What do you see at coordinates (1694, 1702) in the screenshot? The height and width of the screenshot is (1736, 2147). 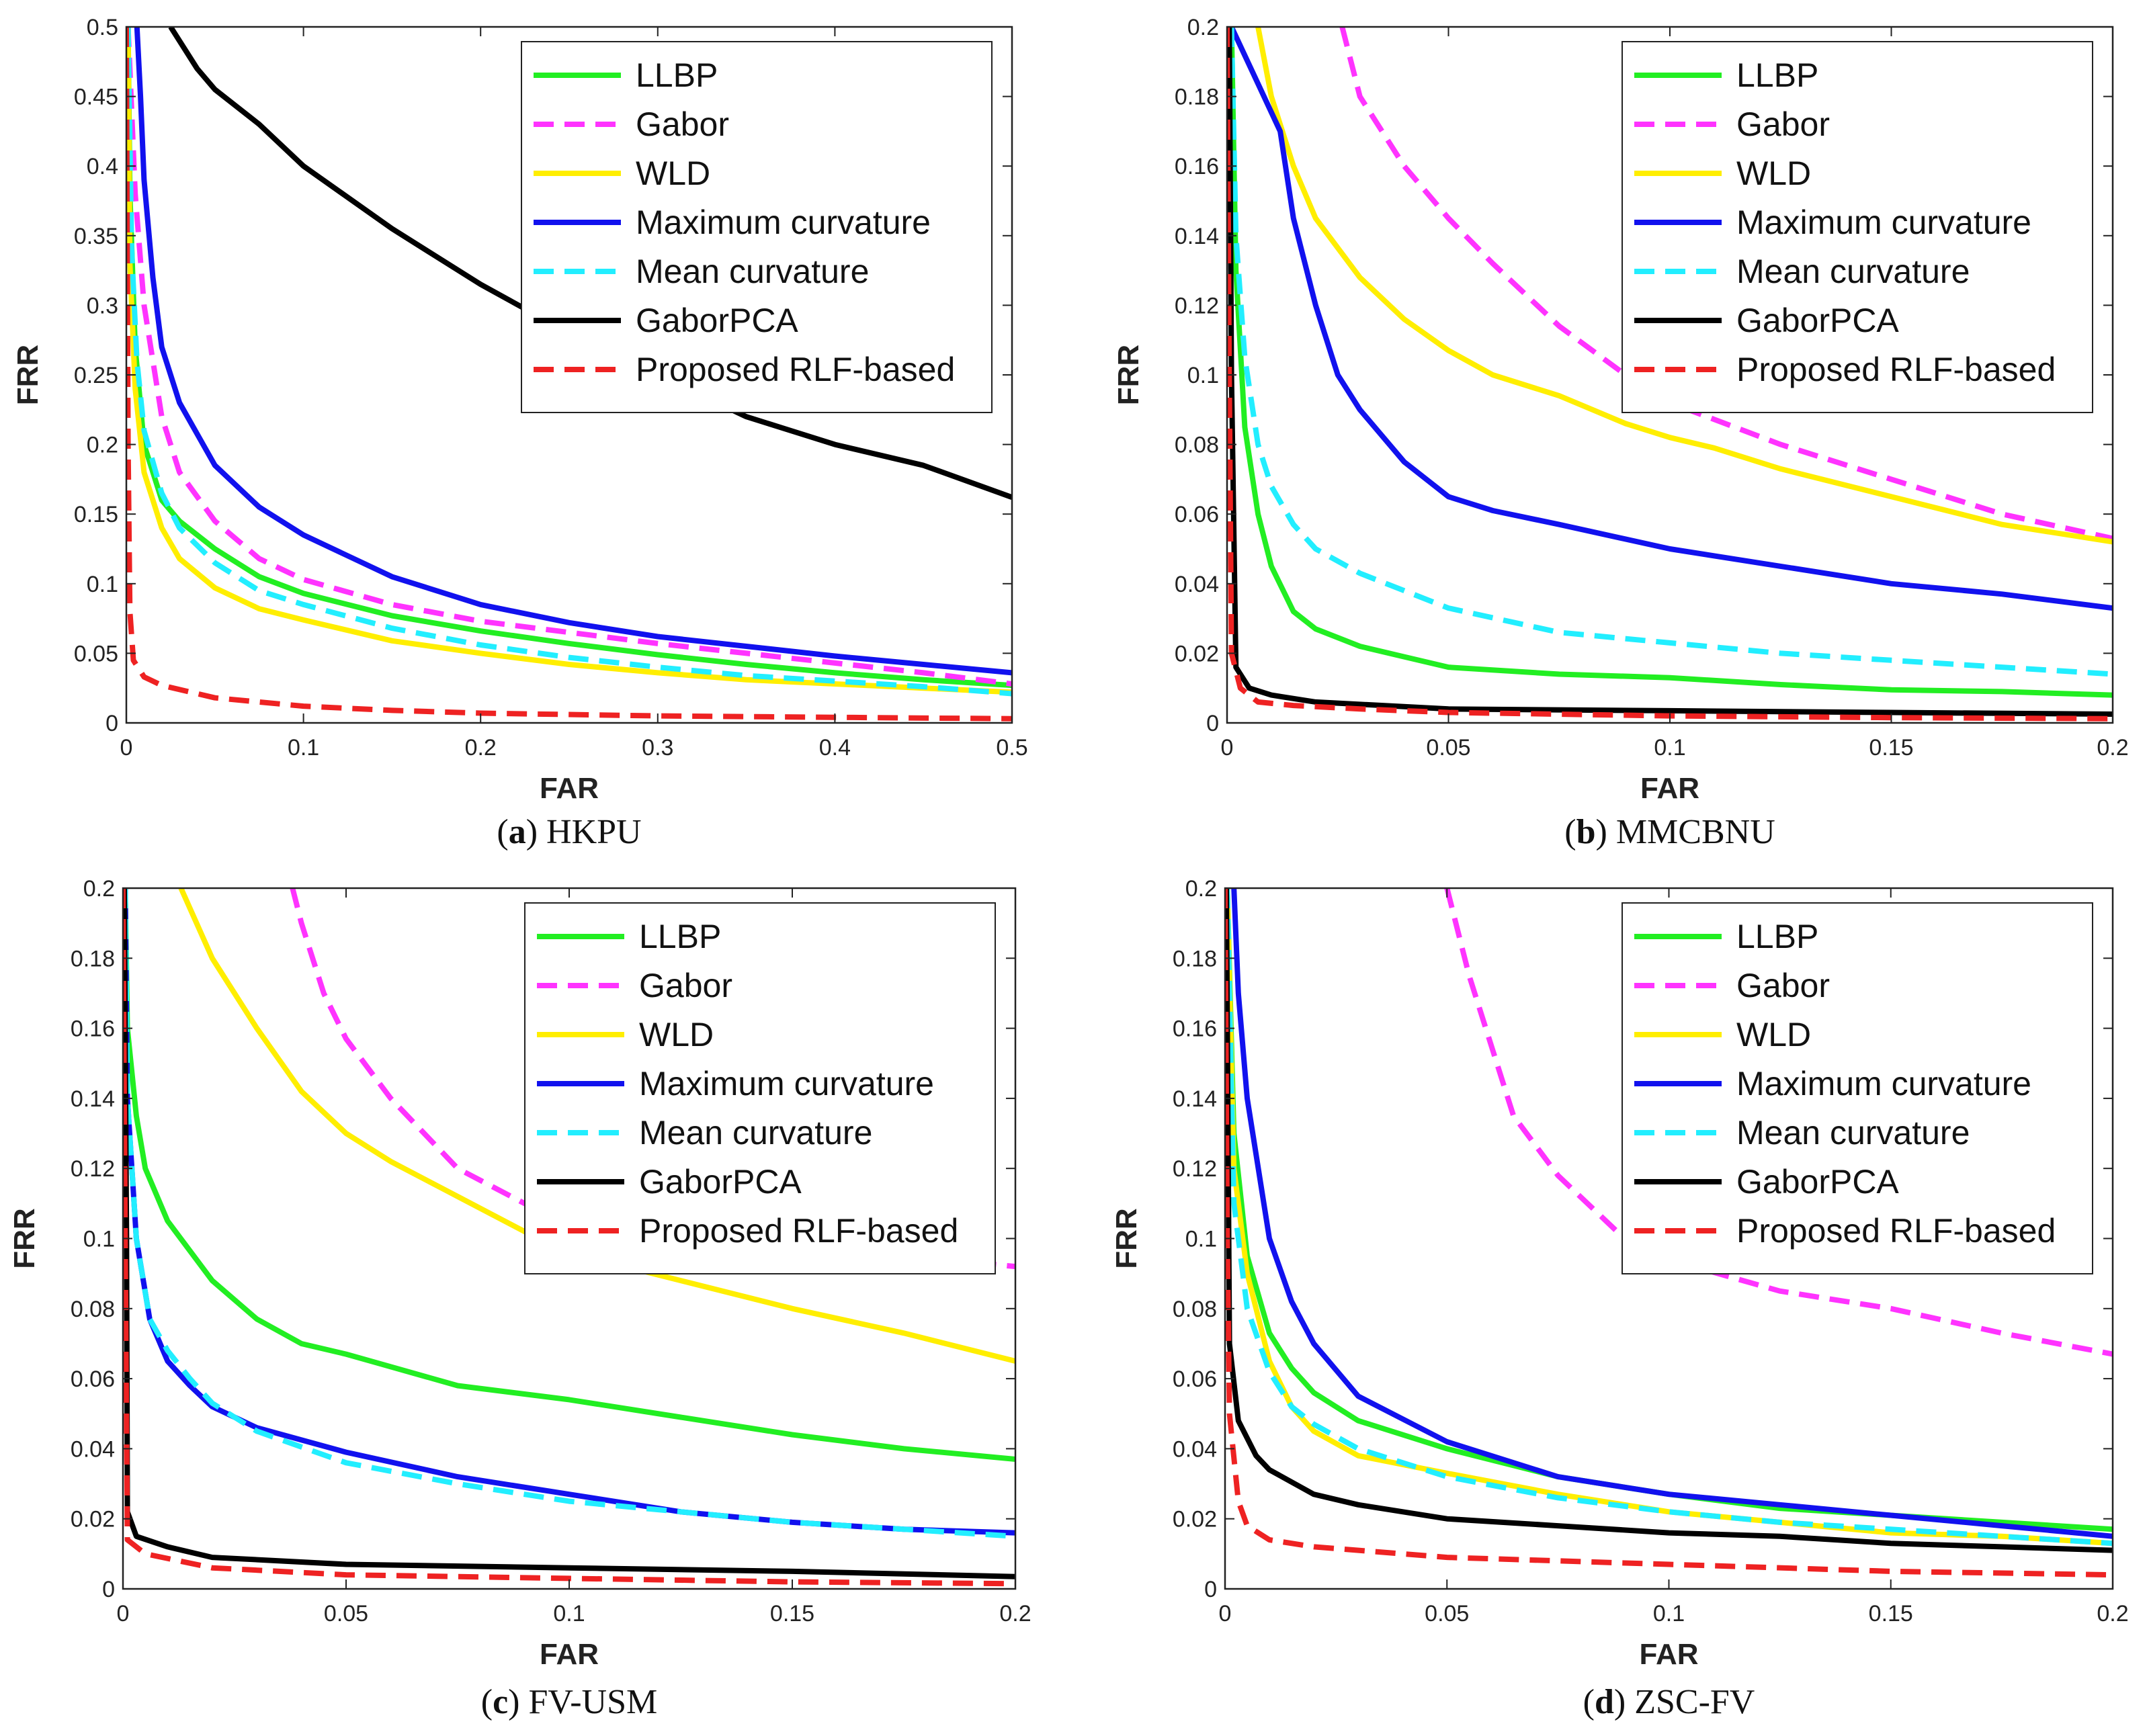 I see `panel-dataset-name: ZSC-FV` at bounding box center [1694, 1702].